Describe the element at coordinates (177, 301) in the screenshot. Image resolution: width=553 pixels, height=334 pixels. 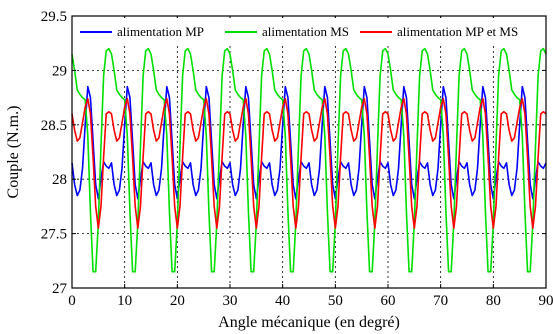
I see `x-tick-label: 20` at that location.